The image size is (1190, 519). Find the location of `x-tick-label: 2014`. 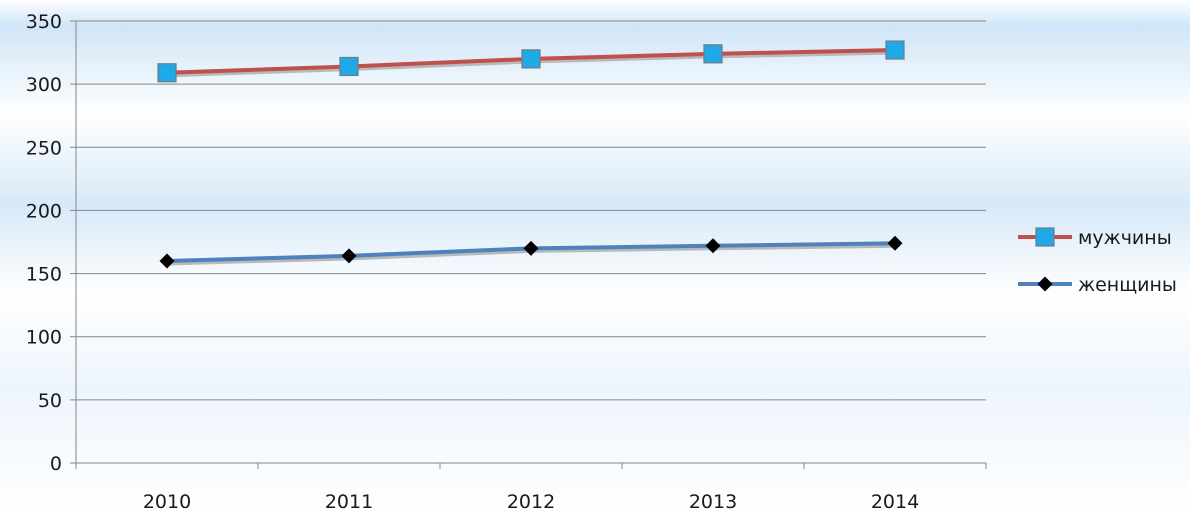

x-tick-label: 2014 is located at coordinates (895, 502).